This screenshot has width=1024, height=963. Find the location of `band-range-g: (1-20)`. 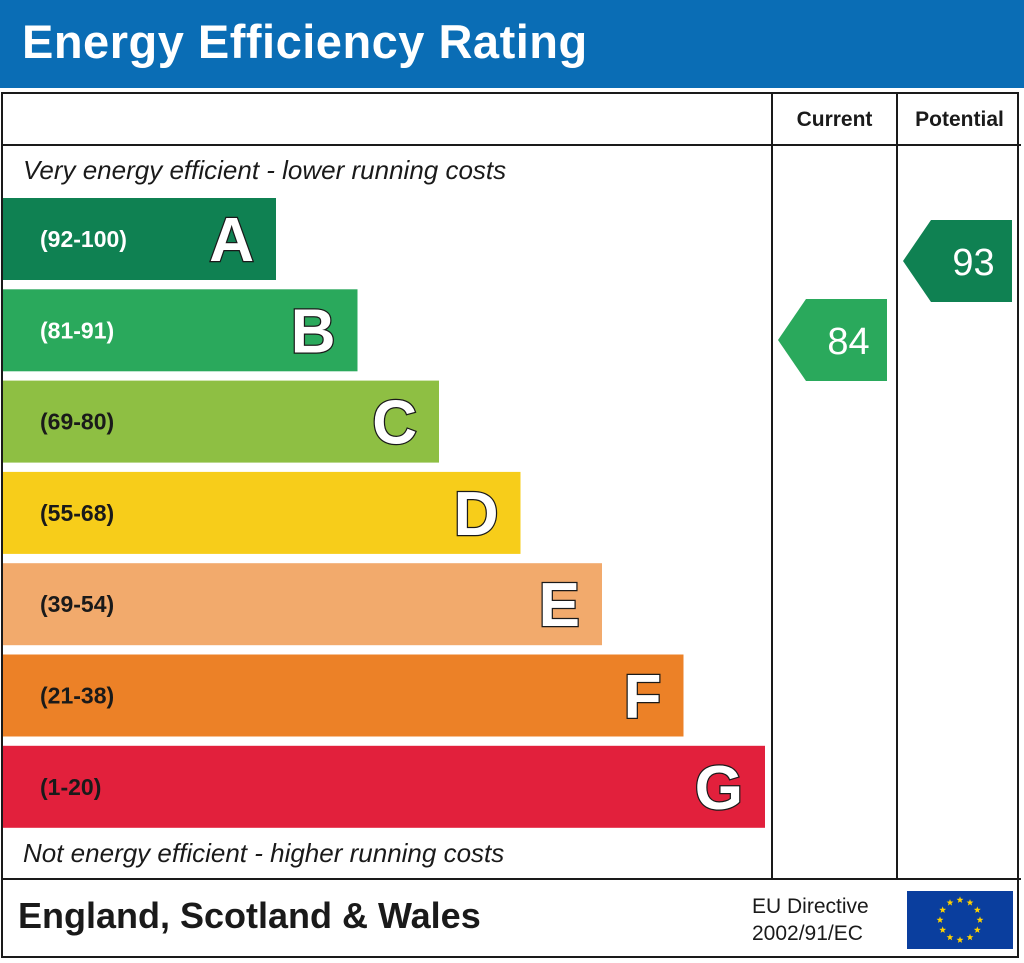

band-range-g: (1-20) is located at coordinates (70, 787).